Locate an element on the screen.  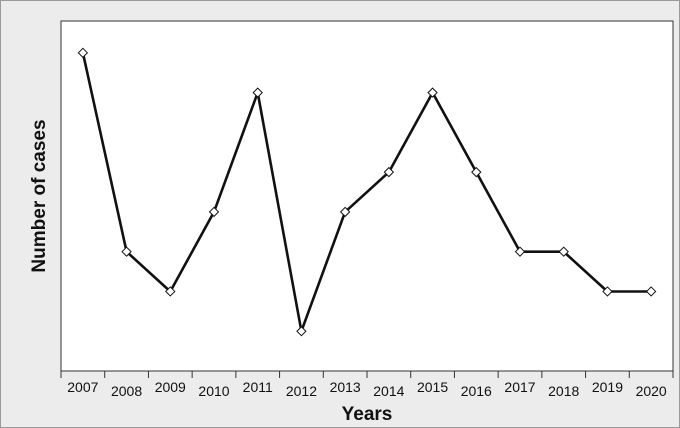
x-tick-label: 2009 is located at coordinates (170, 387).